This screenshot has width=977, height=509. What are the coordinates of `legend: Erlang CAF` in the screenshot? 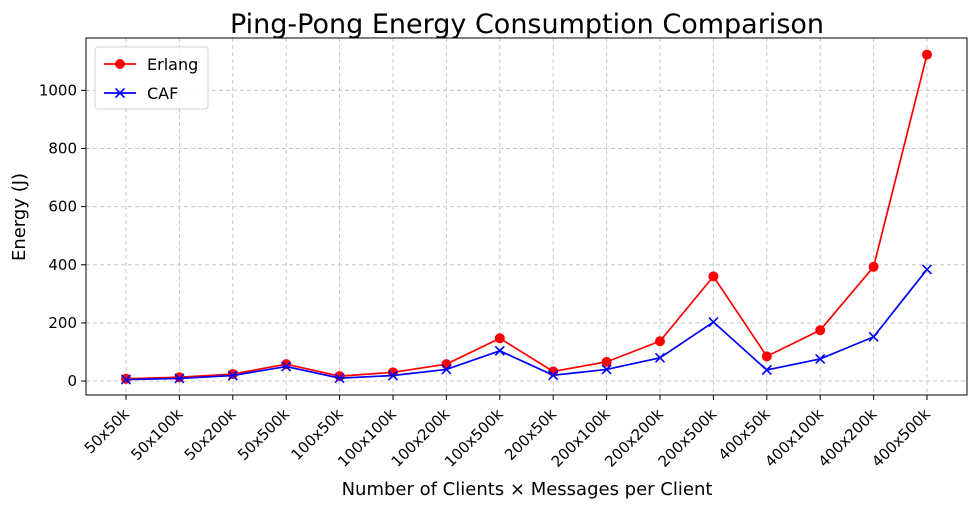 It's located at (151, 78).